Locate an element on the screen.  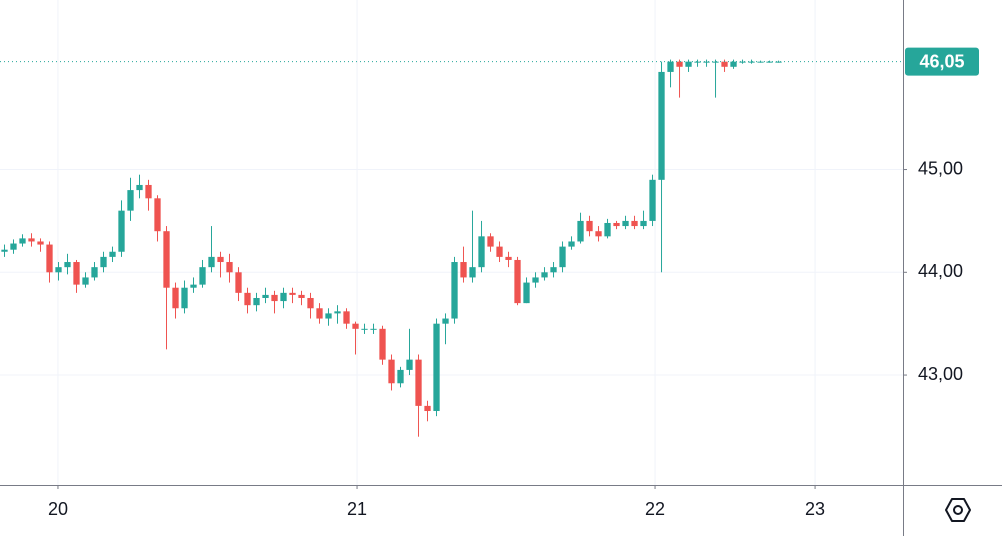
x-tick-label: 23 is located at coordinates (815, 509).